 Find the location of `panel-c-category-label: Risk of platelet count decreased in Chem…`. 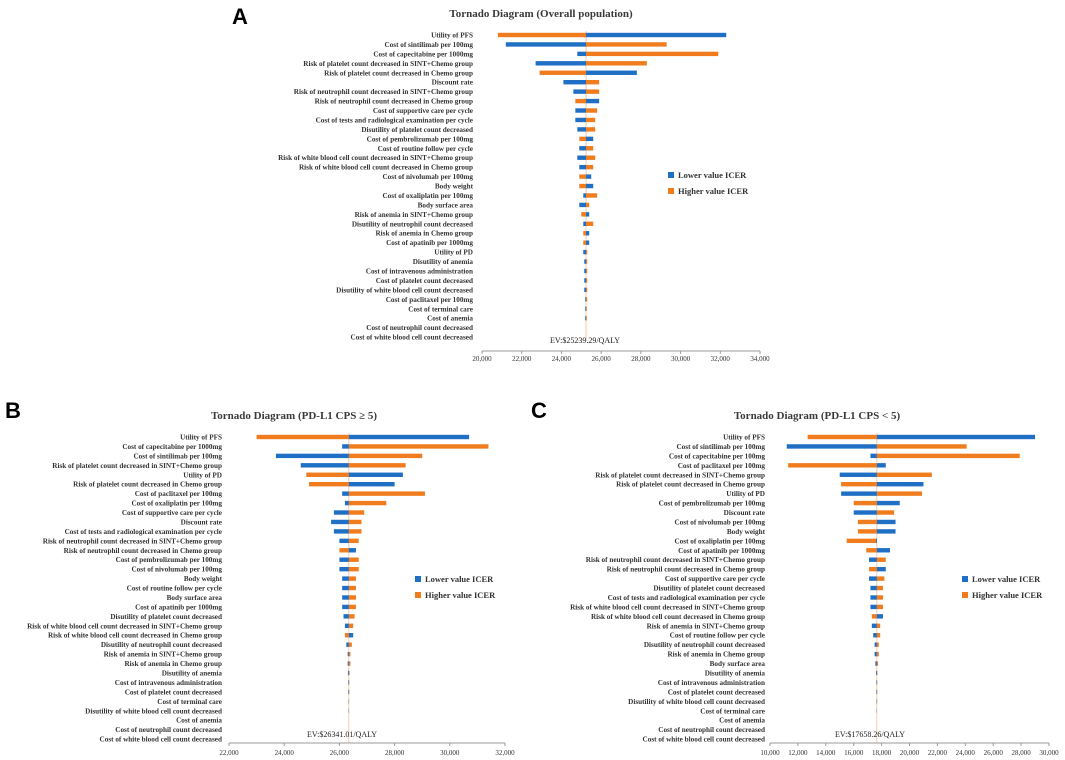

panel-c-category-label: Risk of platelet count decreased in Chem… is located at coordinates (690, 485).